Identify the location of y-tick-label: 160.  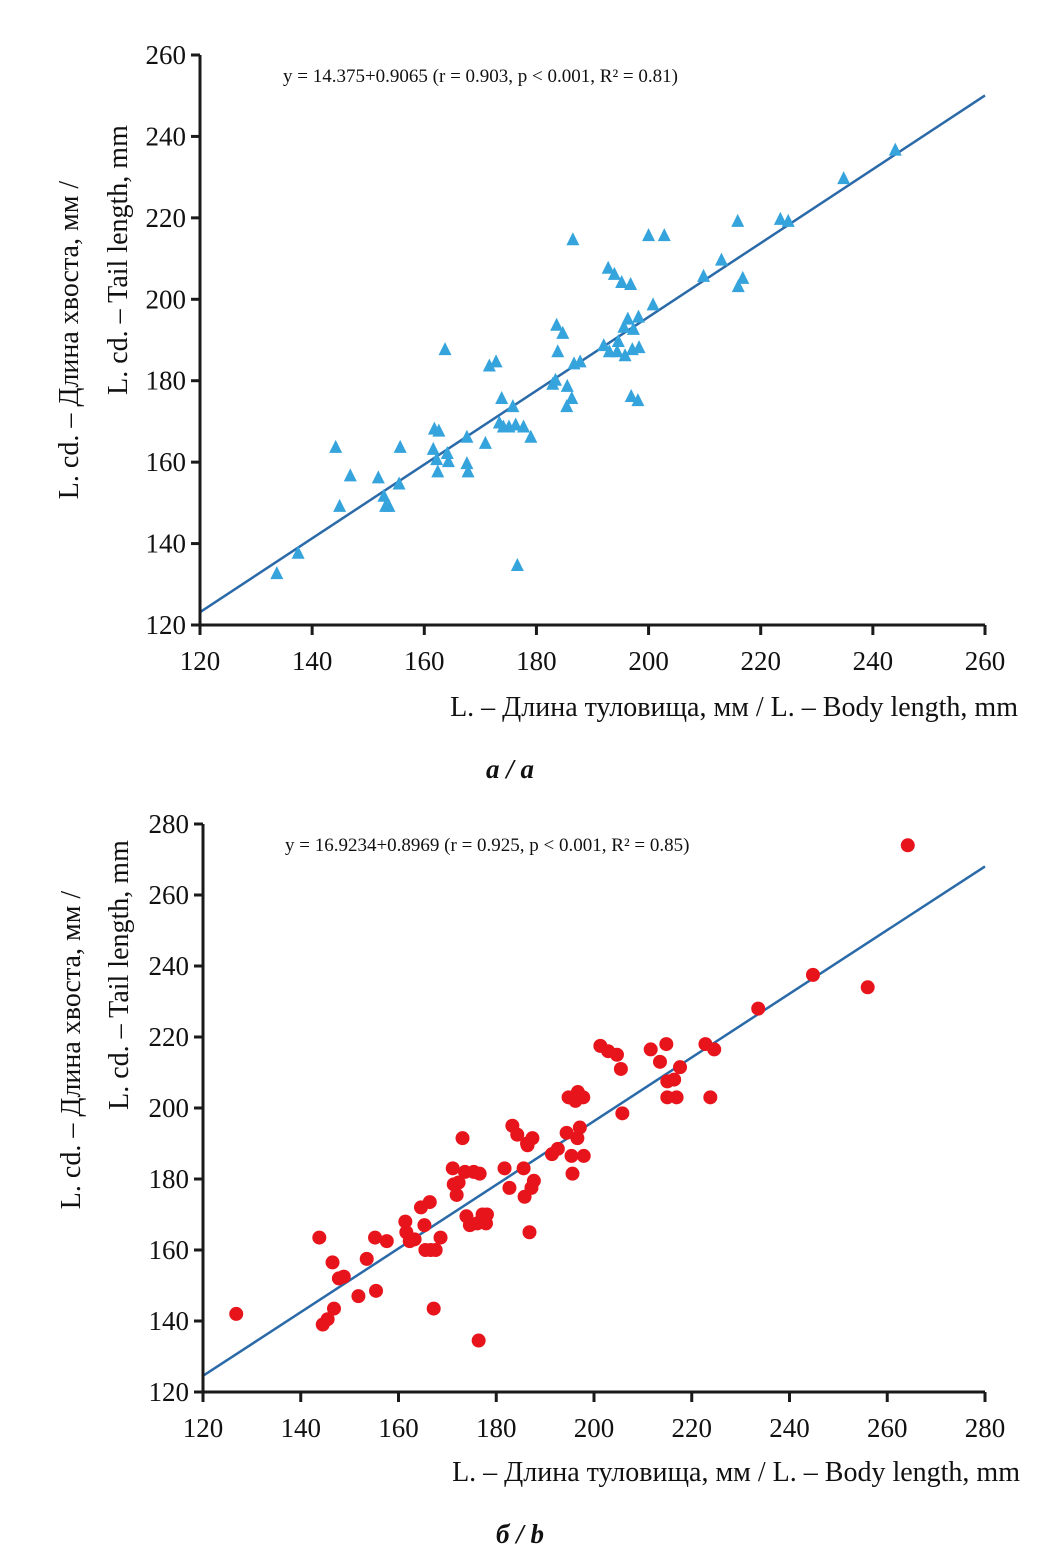
(166, 462).